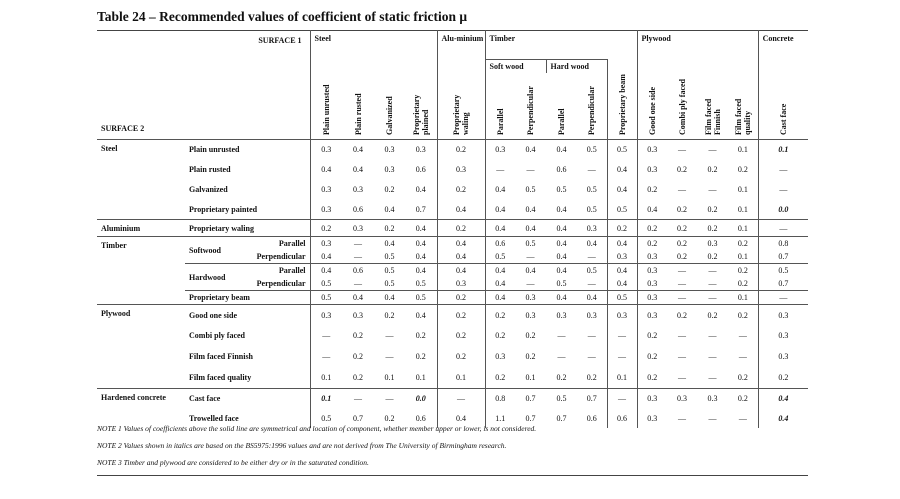  Describe the element at coordinates (220, 378) in the screenshot. I see `row-label: Film faced quality` at that location.